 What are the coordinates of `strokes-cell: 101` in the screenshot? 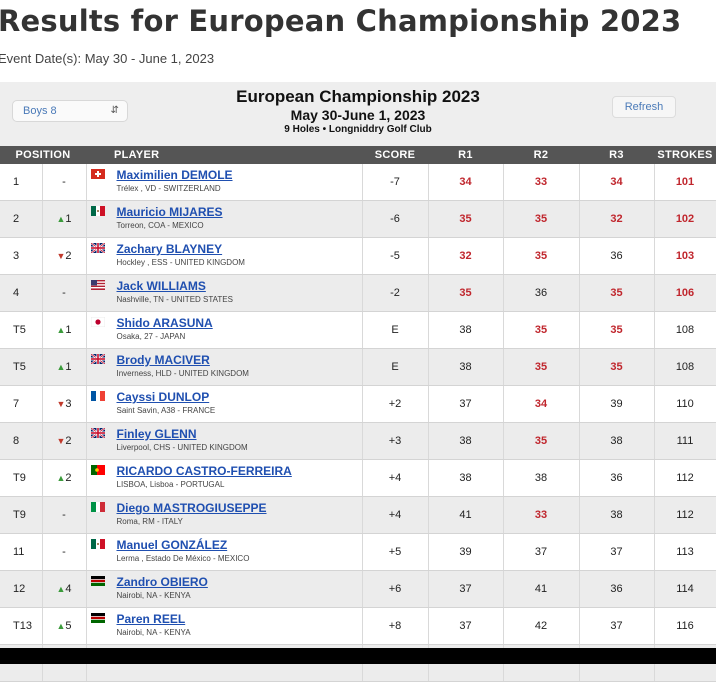 It's located at (685, 182).